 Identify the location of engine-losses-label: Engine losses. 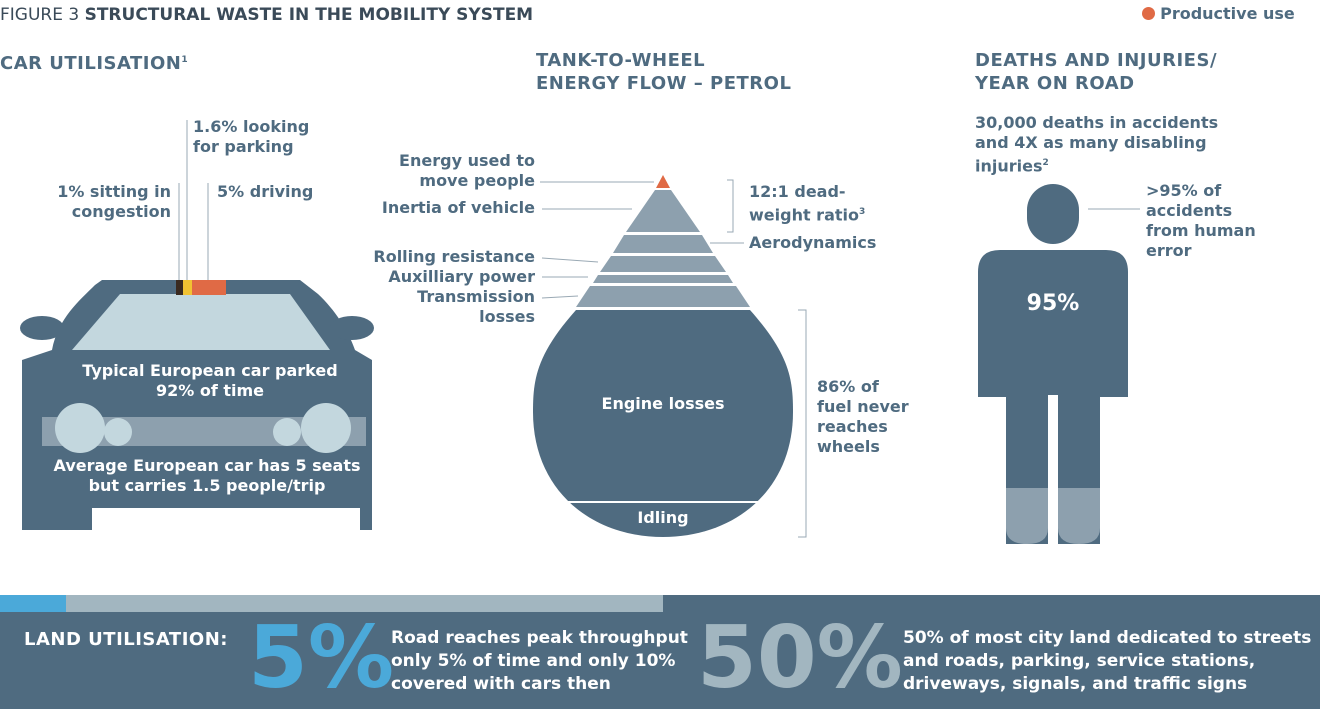
(663, 403).